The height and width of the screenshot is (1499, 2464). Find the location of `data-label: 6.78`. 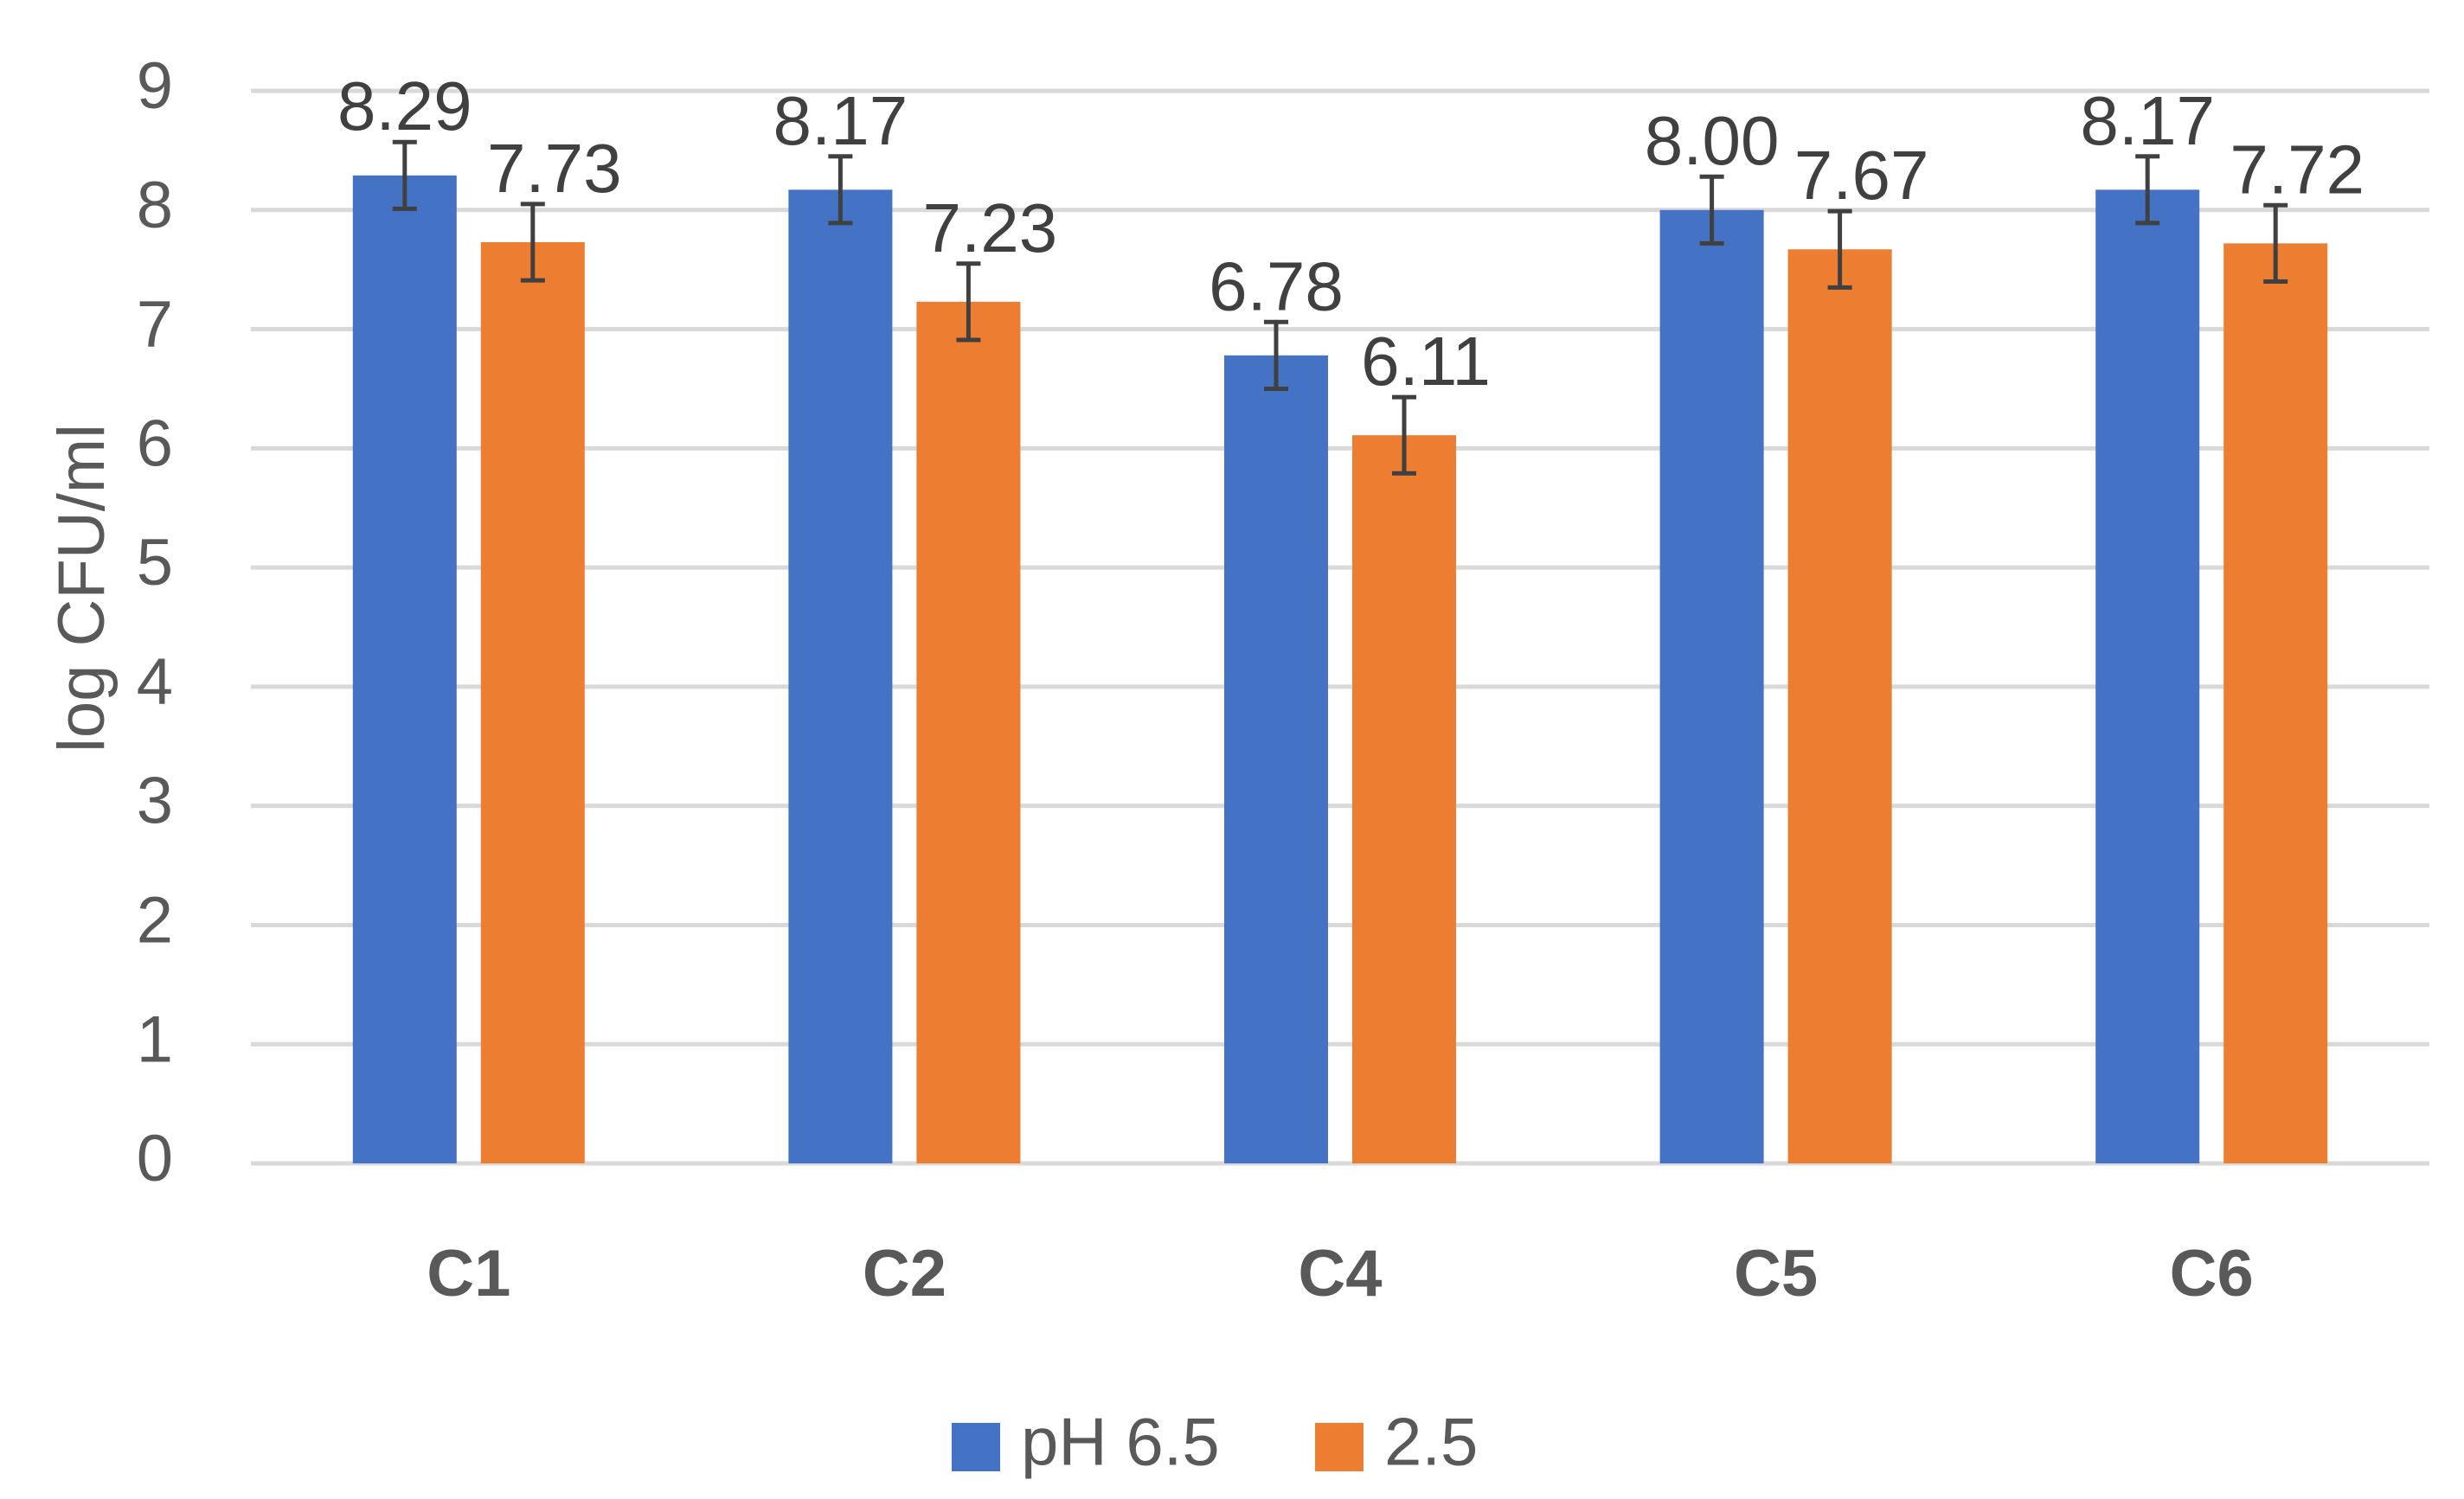

data-label: 6.78 is located at coordinates (1276, 285).